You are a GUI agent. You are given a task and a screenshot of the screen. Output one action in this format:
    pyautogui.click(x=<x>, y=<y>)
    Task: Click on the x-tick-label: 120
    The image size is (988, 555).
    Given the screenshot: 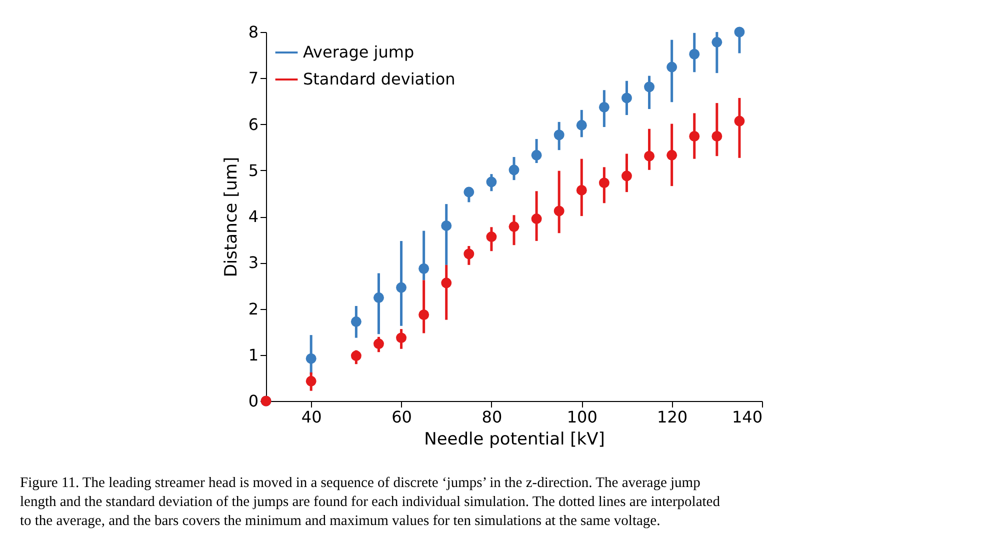 What is the action you would take?
    pyautogui.click(x=672, y=417)
    